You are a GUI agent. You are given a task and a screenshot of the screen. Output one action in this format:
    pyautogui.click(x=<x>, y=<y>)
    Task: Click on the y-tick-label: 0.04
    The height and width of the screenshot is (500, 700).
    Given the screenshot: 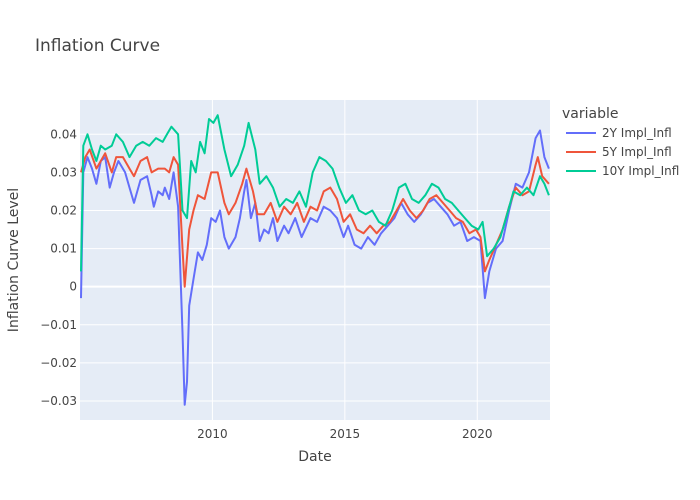 What is the action you would take?
    pyautogui.click(x=63, y=134)
    